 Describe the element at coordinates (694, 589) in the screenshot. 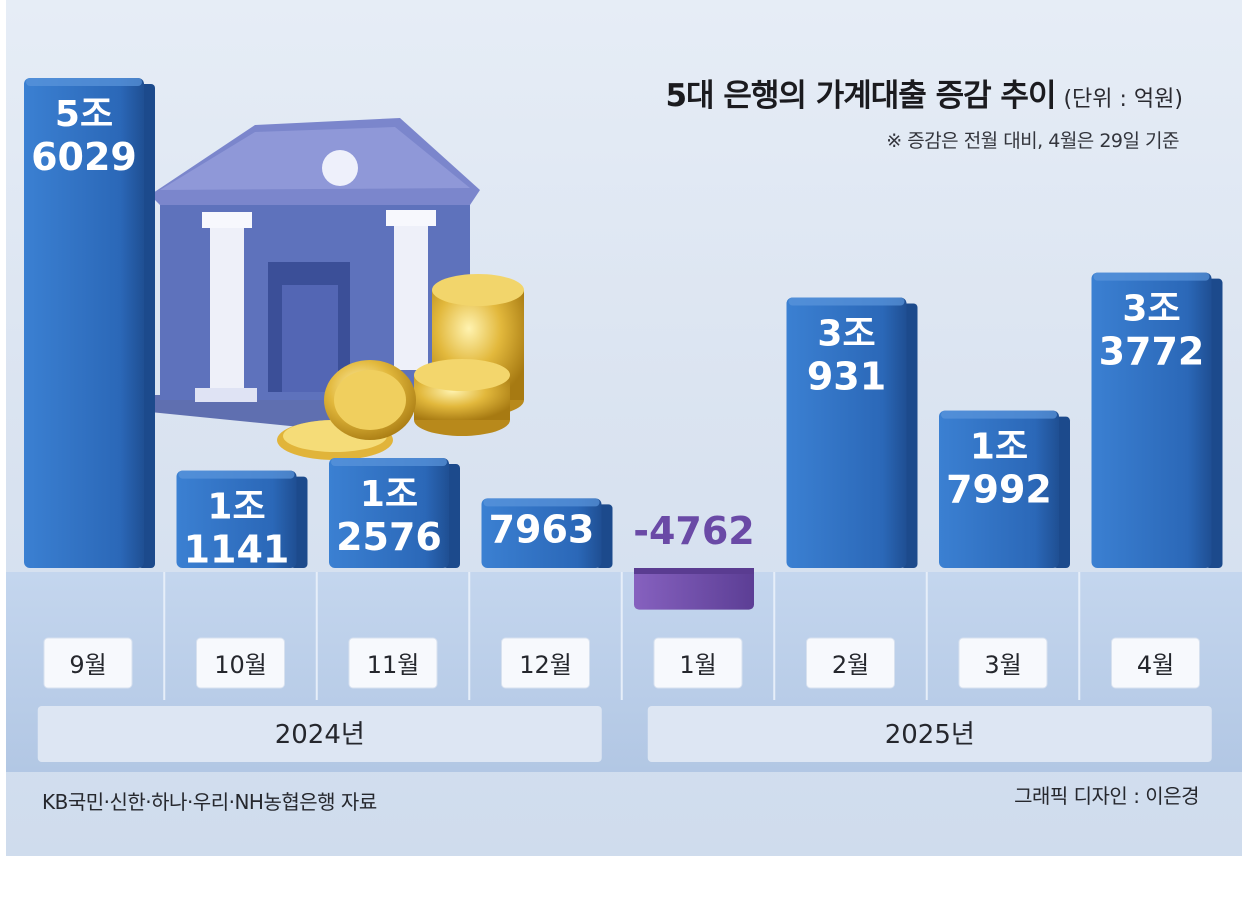

I see `bar-negative` at that location.